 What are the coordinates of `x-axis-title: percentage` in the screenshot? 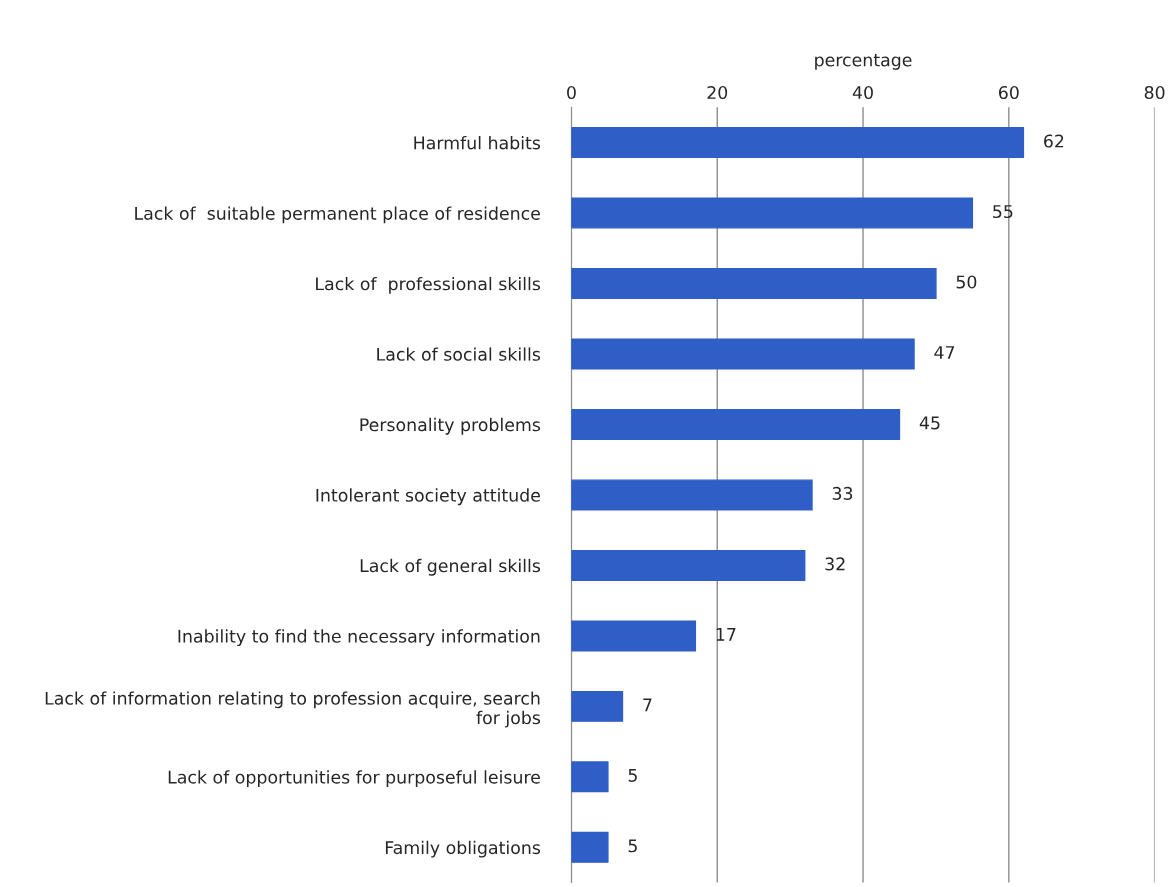 It's located at (863, 62).